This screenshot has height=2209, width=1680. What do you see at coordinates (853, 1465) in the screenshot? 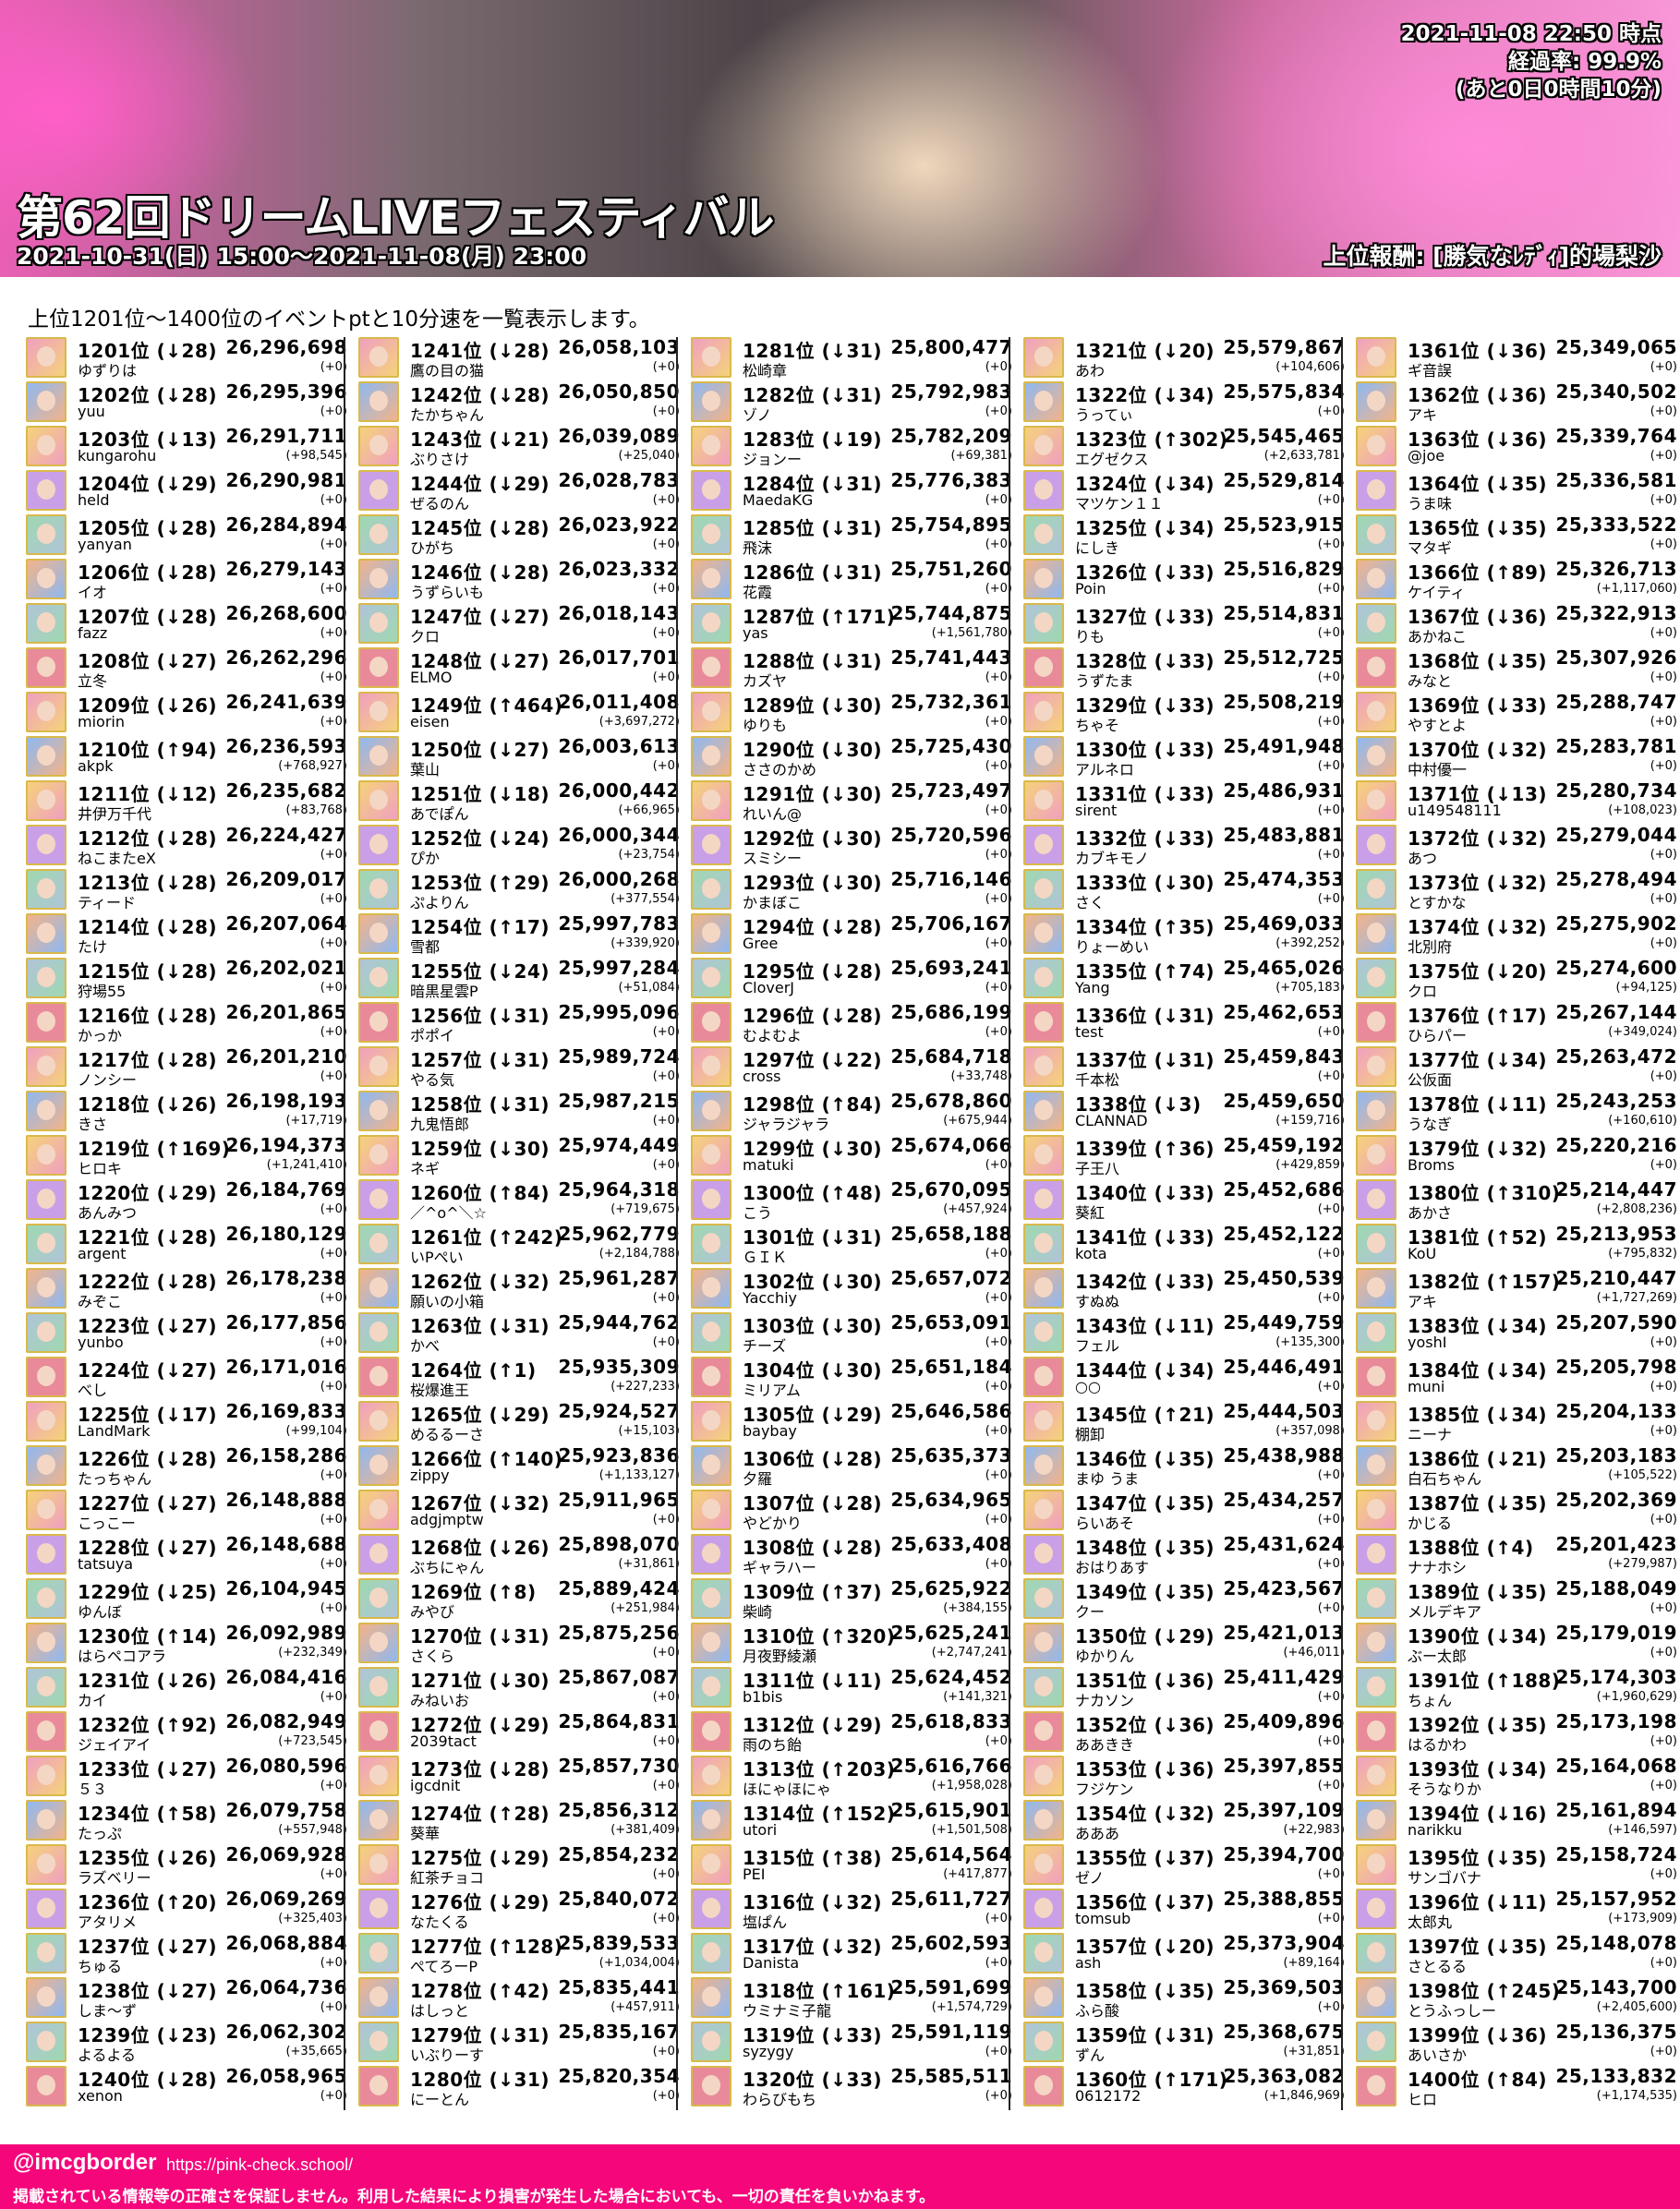
I see `ranking-row: 1306位 (↓28) 25,635,373 夕羅 (+0)` at bounding box center [853, 1465].